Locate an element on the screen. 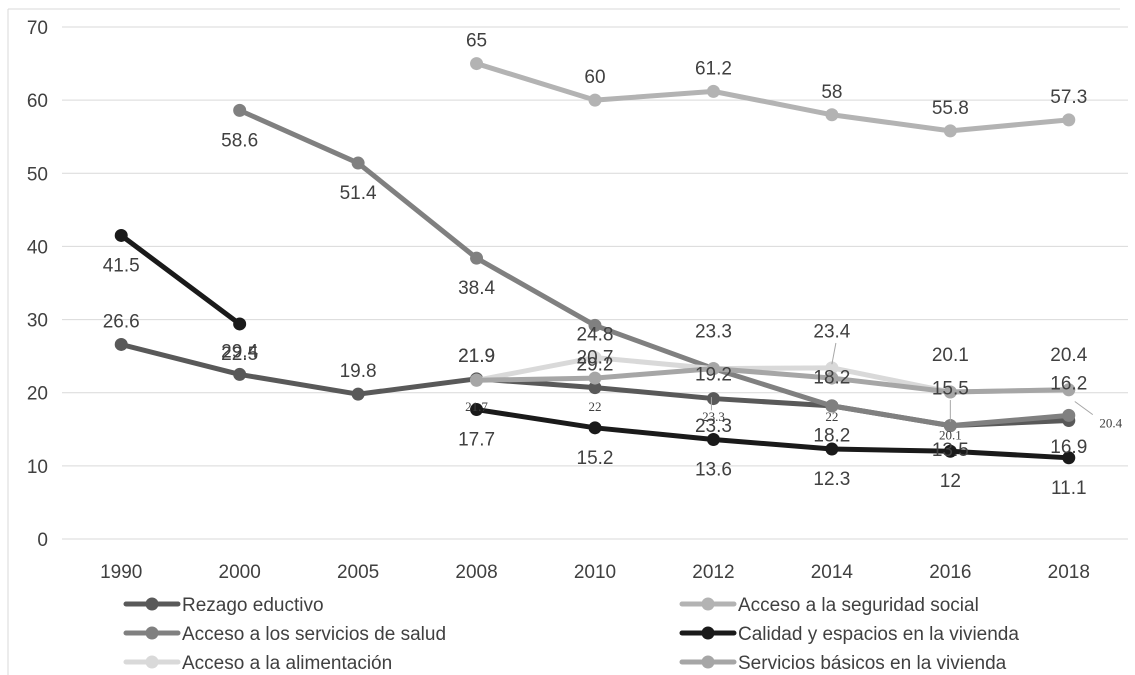 Image resolution: width=1135 pixels, height=675 pixels. legend-label: Rezago eductivo is located at coordinates (253, 605).